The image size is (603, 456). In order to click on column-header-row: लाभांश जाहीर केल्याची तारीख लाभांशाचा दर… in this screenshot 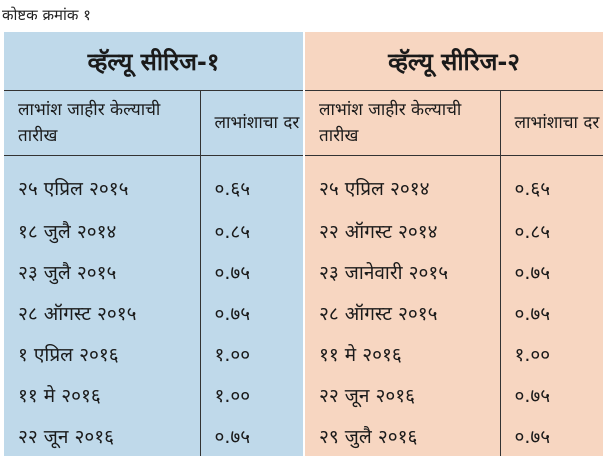, I will do `click(303, 123)`.